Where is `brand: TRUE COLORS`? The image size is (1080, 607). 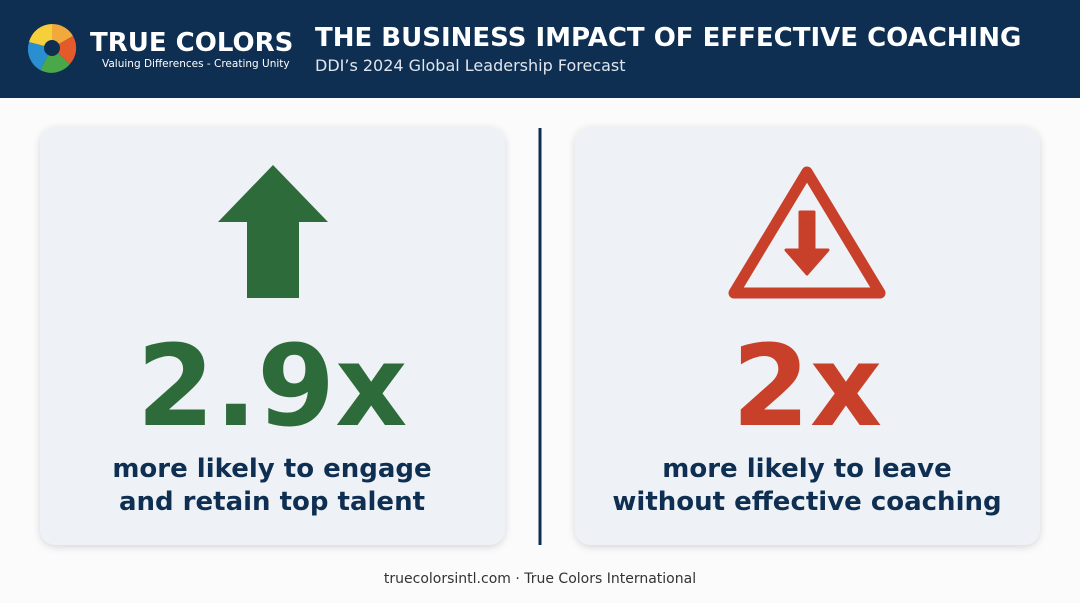 brand: TRUE COLORS is located at coordinates (191, 43).